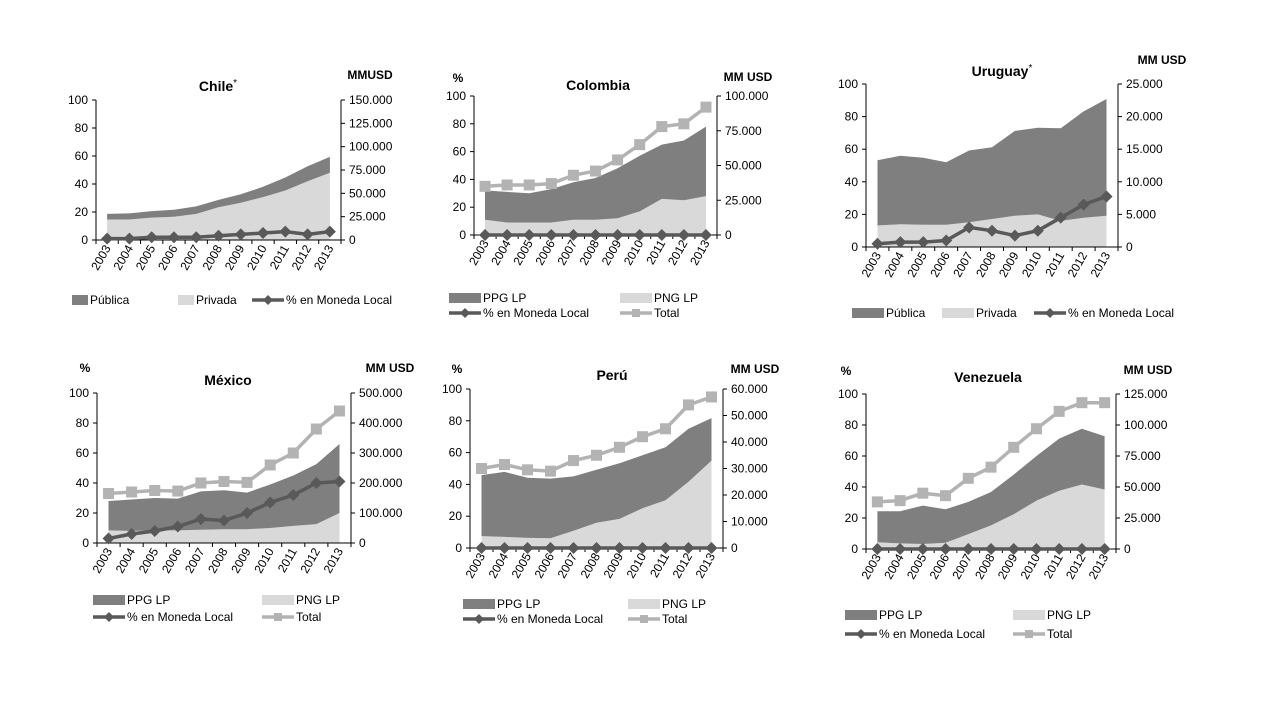 The width and height of the screenshot is (1280, 720). Describe the element at coordinates (940, 566) in the screenshot. I see `x-tick-label: 2006` at that location.